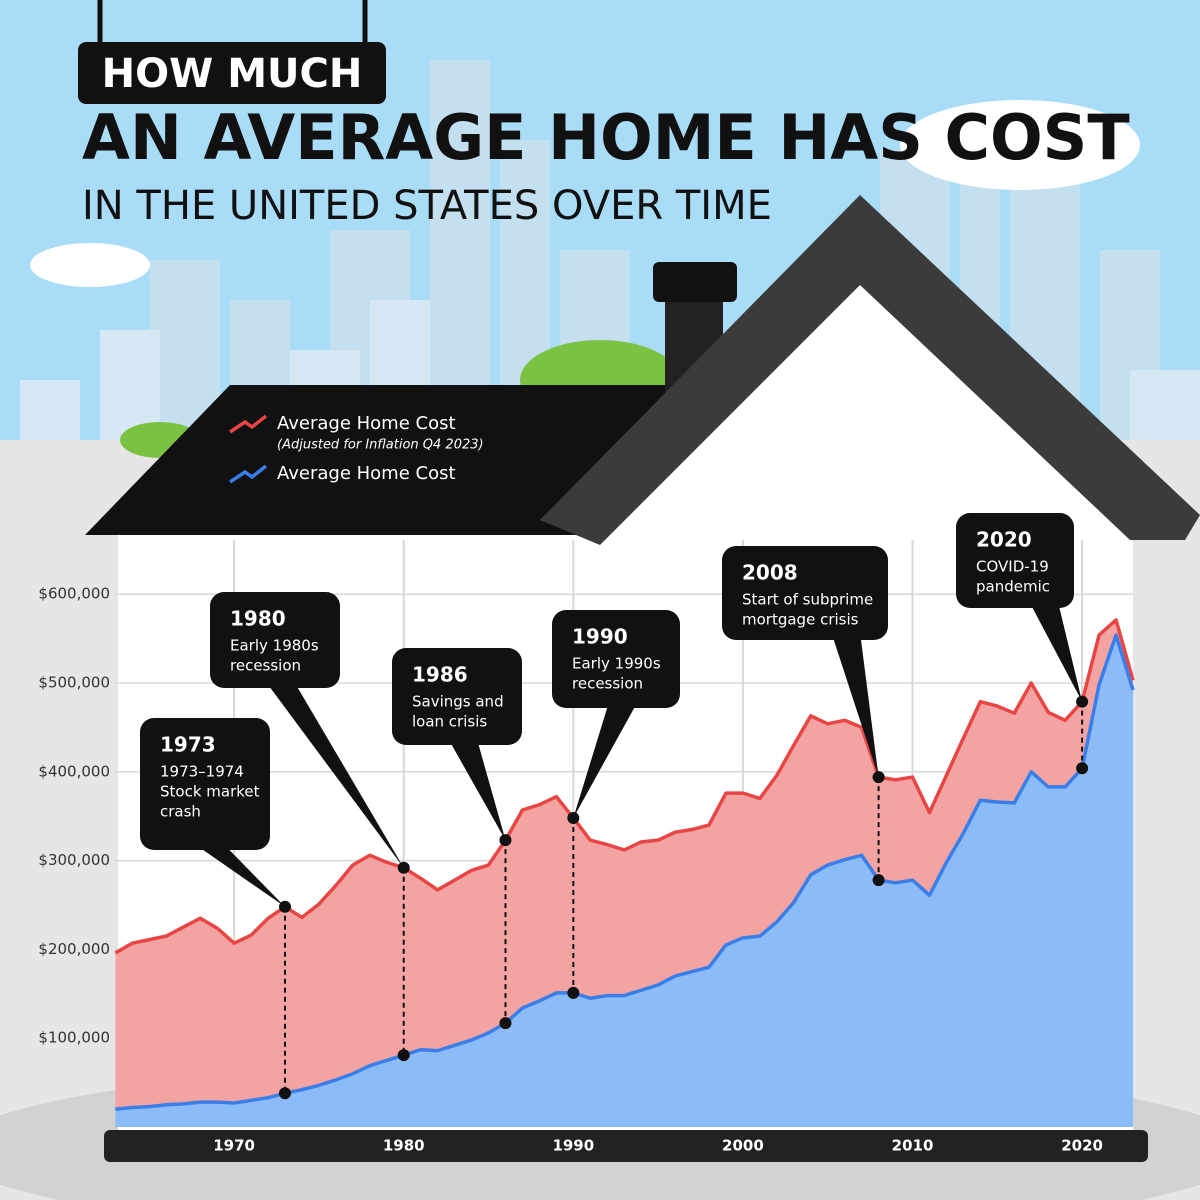  What do you see at coordinates (440, 675) in the screenshot?
I see `callout-year: 1986` at bounding box center [440, 675].